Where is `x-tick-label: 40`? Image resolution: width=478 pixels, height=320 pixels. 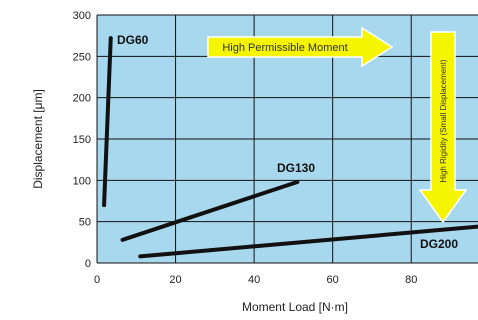
x-tick-label: 40 is located at coordinates (254, 280).